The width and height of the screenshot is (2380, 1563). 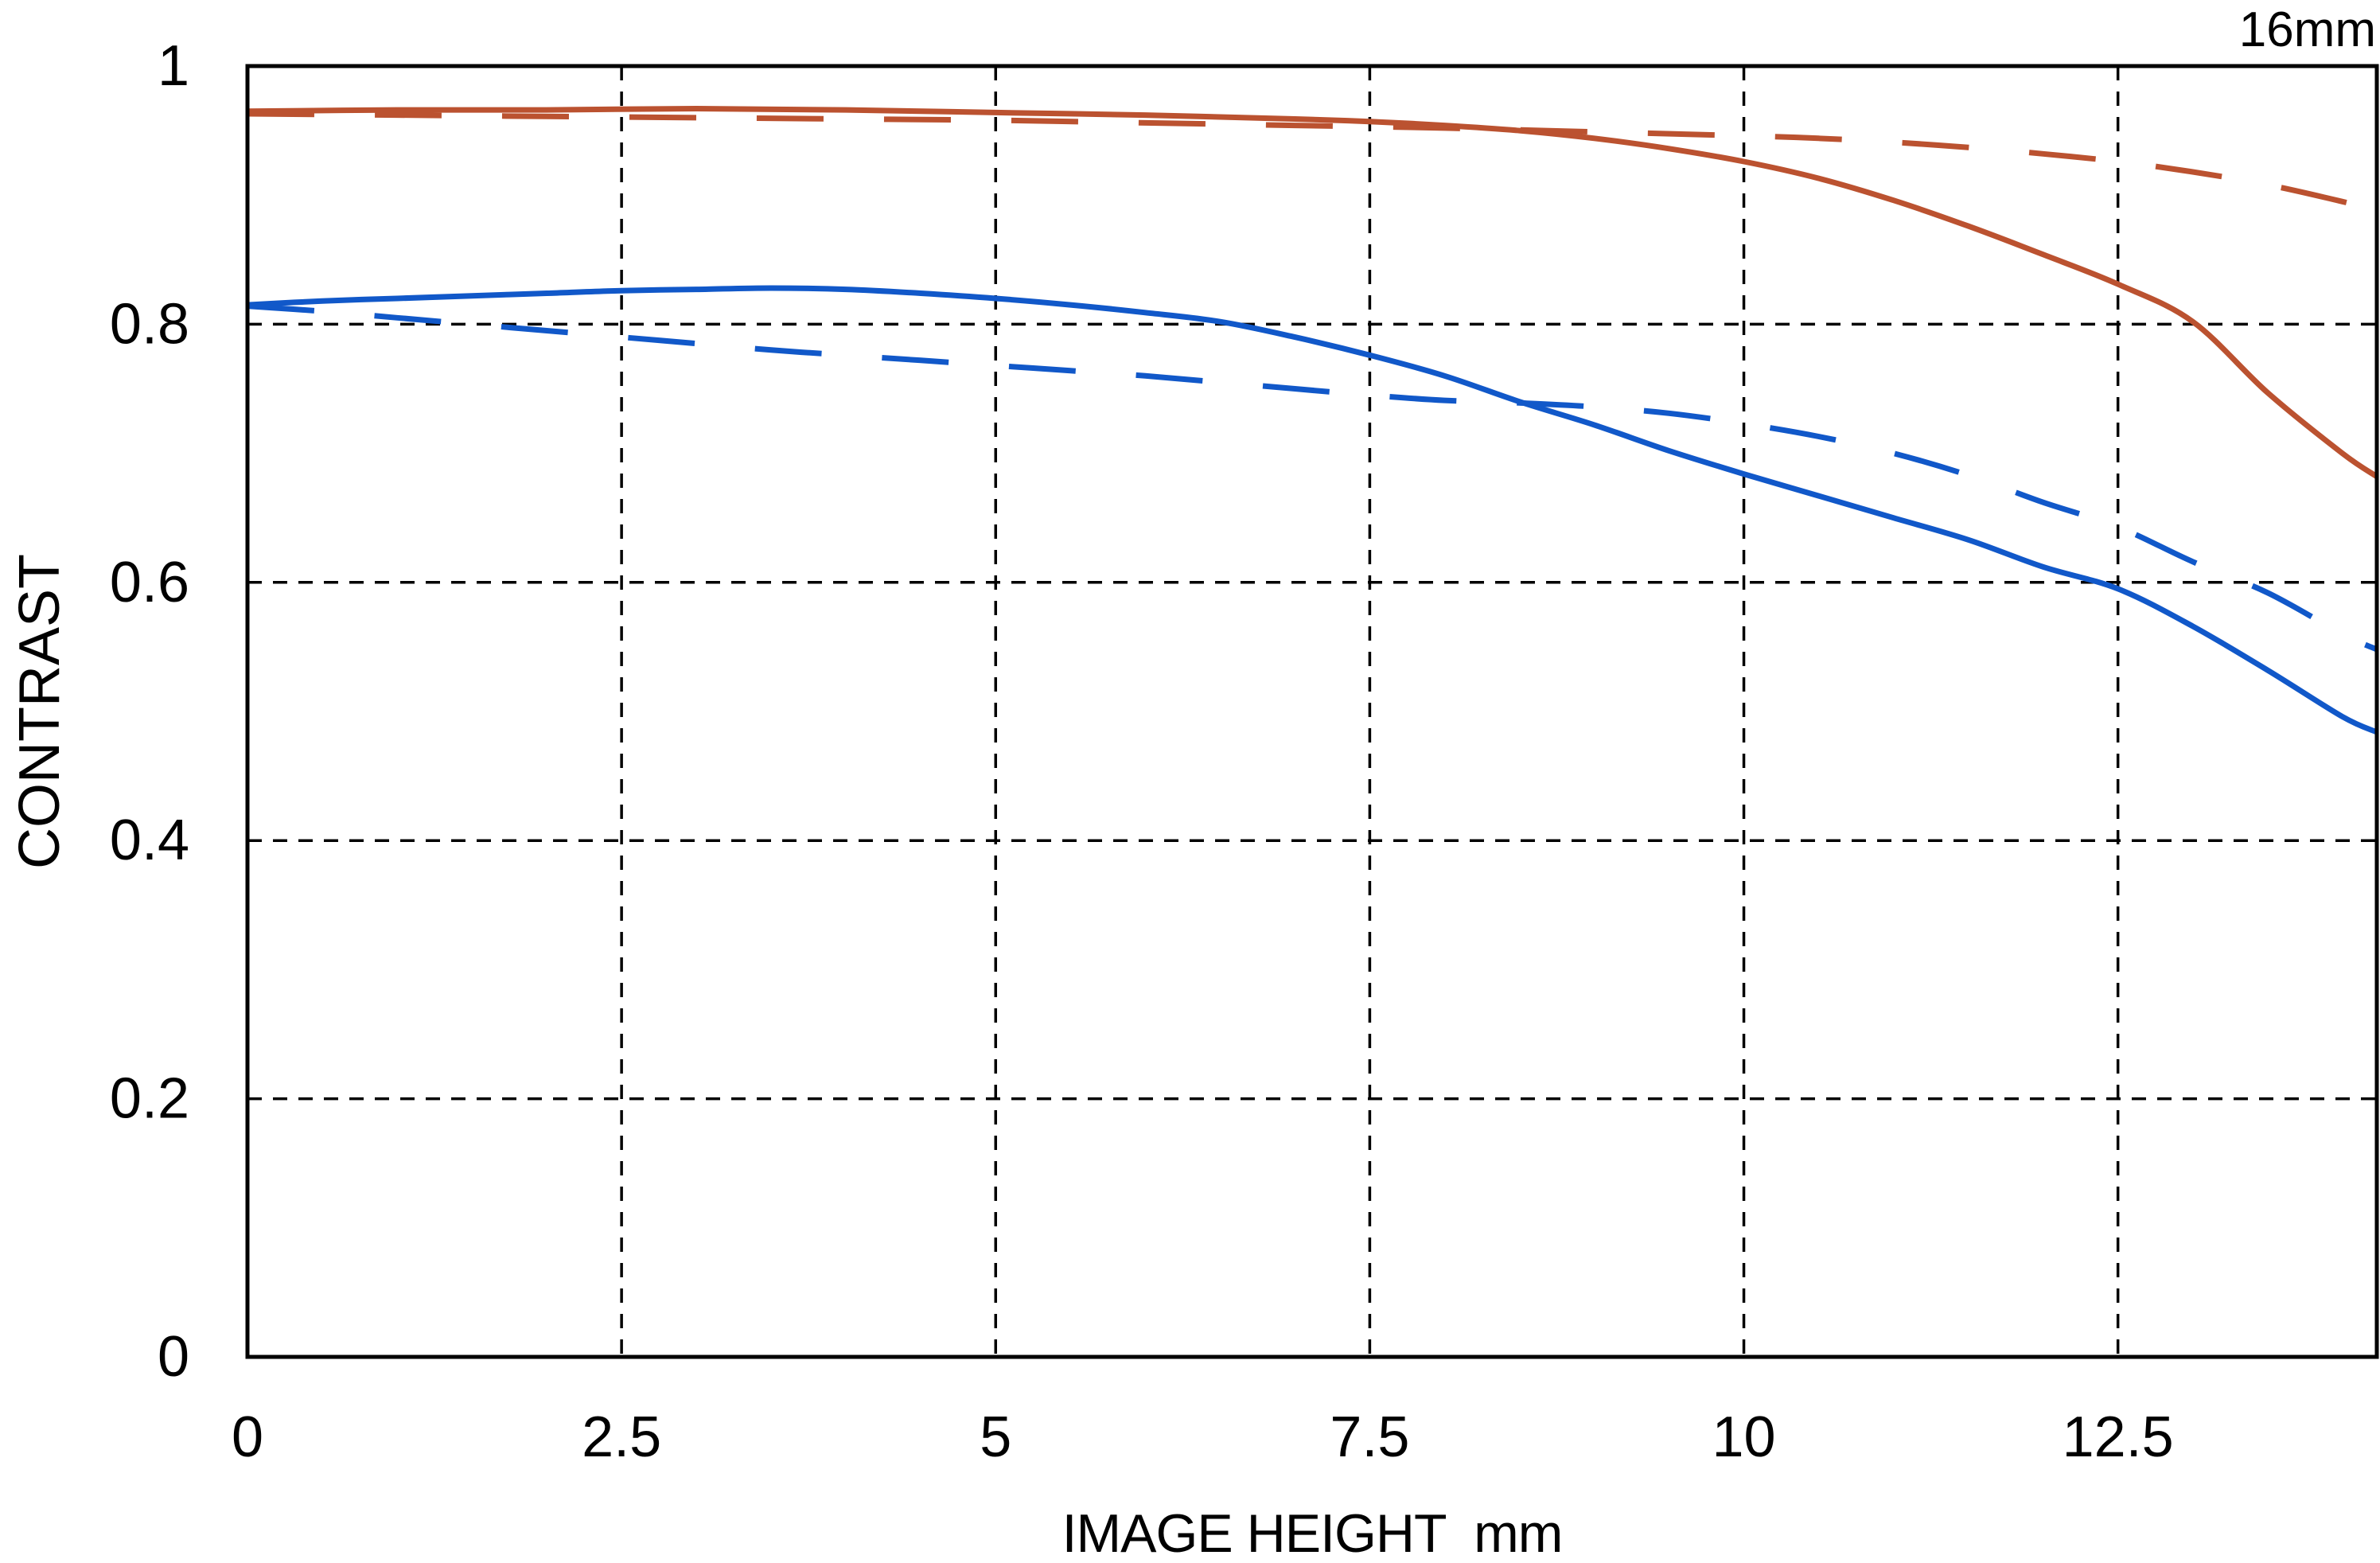 I want to click on y-tick-label-0.6: 0.6, so click(x=149, y=582).